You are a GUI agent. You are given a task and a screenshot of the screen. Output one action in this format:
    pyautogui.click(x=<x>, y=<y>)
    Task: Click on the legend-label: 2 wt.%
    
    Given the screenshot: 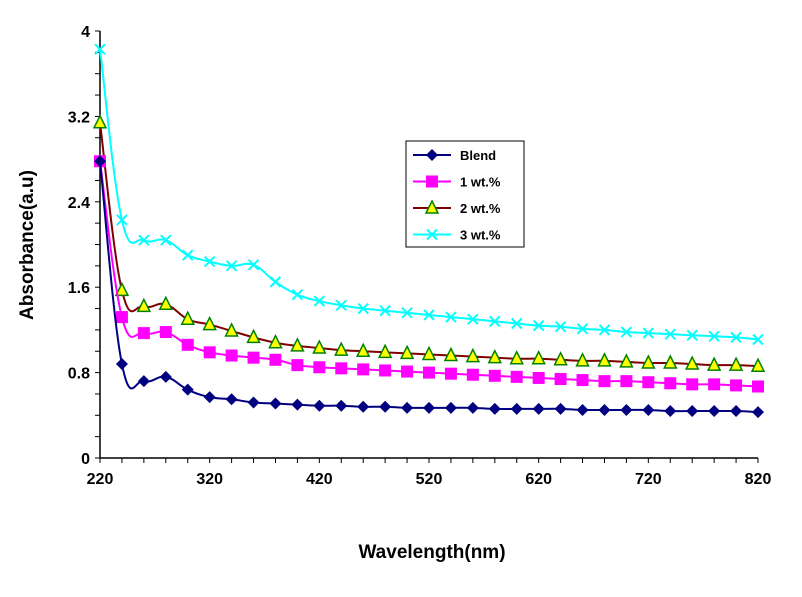 What is the action you would take?
    pyautogui.click(x=480, y=208)
    